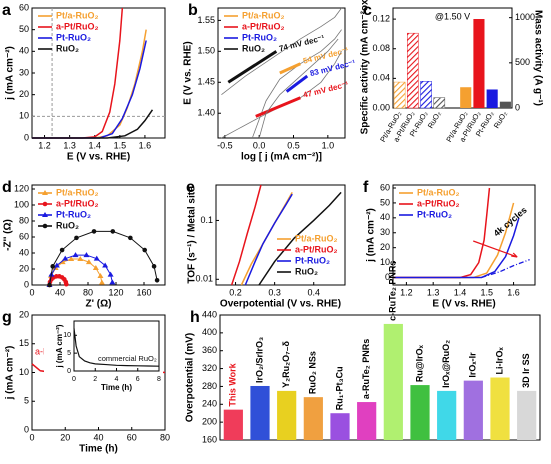 This screenshot has height=464, width=551. I want to click on x-tick-label: 6, so click(138, 379).